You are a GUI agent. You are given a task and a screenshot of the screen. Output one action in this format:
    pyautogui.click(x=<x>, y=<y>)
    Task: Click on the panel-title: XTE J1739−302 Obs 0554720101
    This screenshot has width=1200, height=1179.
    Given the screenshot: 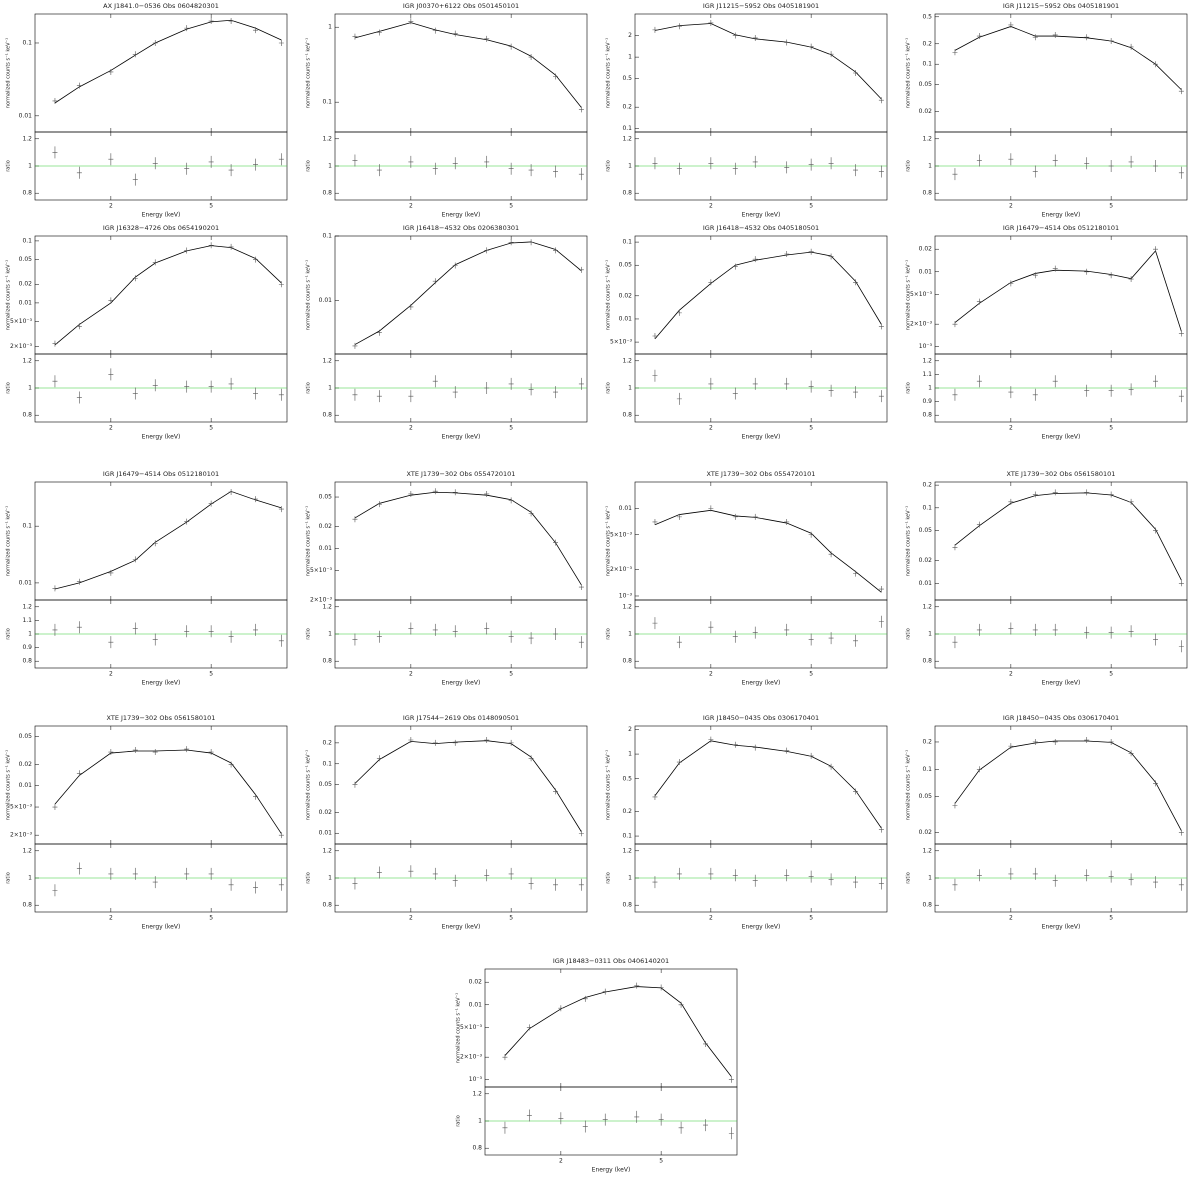 What is the action you would take?
    pyautogui.click(x=761, y=474)
    